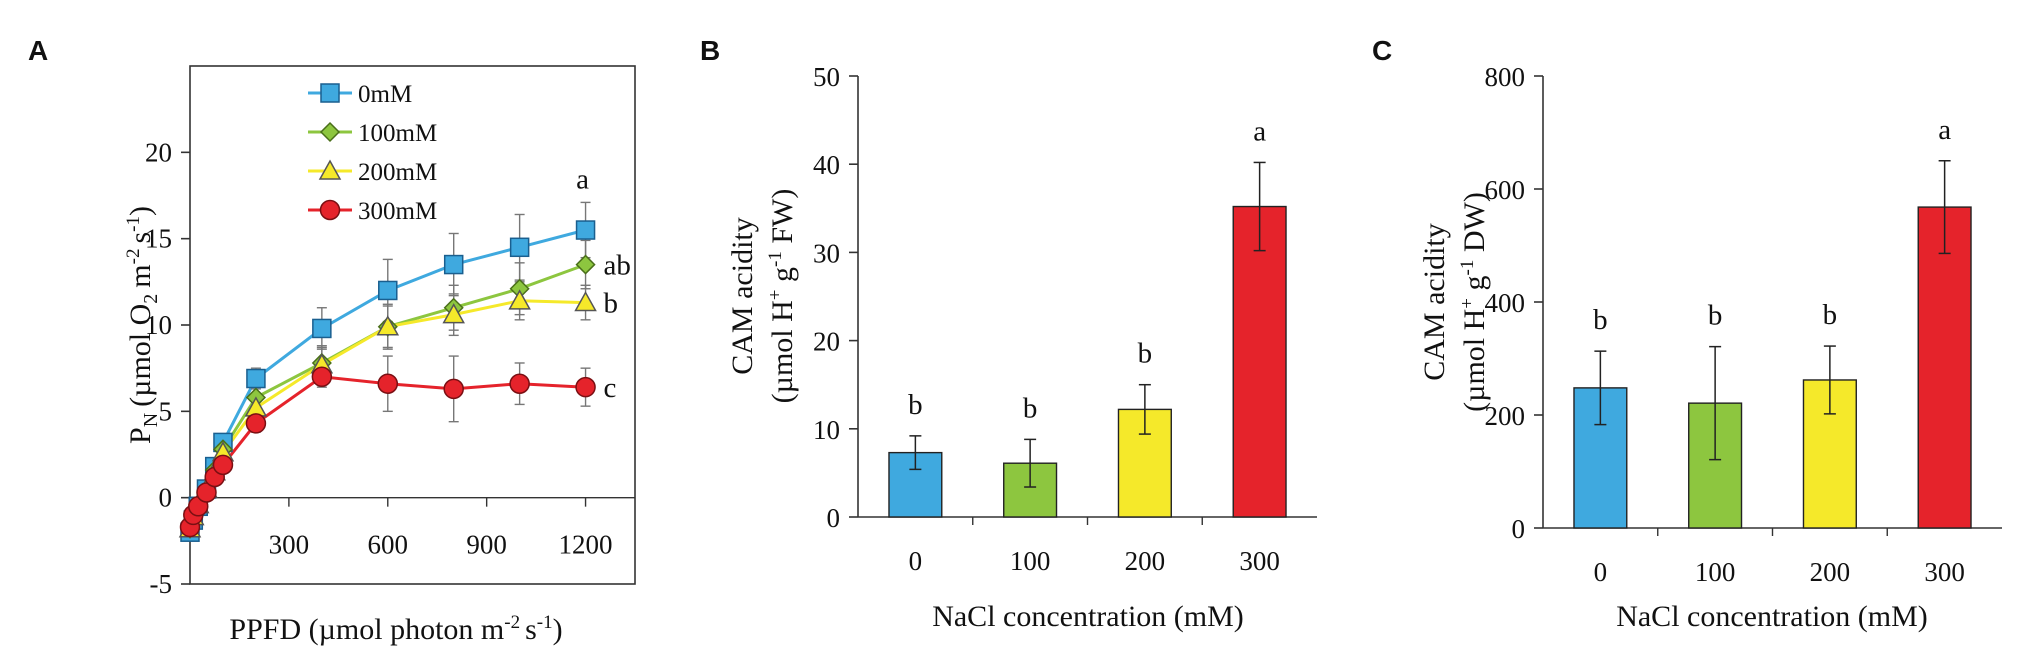 Image resolution: width=2033 pixels, height=671 pixels. Describe the element at coordinates (826, 342) in the screenshot. I see `panel-b-ytick-label: 20` at that location.